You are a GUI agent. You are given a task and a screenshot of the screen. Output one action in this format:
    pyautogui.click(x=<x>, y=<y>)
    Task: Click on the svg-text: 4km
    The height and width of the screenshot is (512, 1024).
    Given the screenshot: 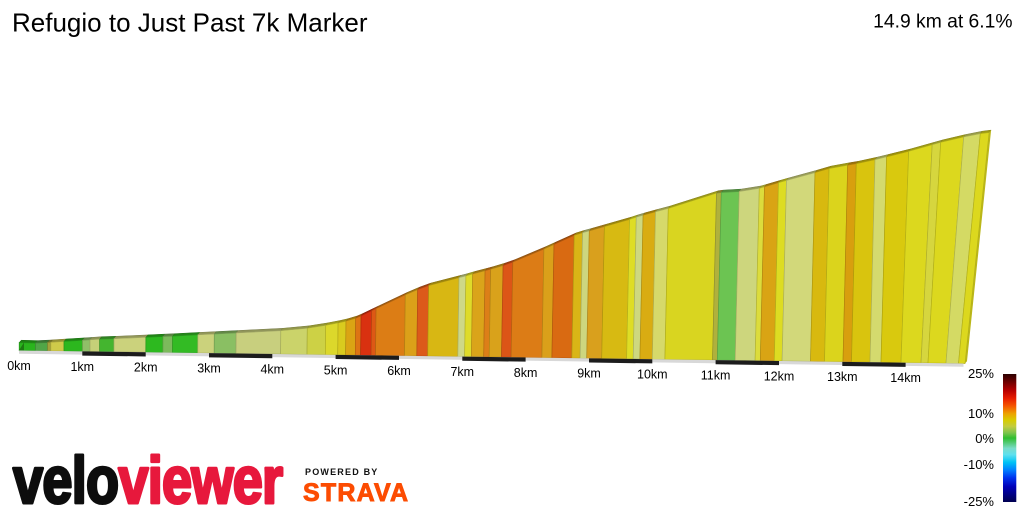 What is the action you would take?
    pyautogui.click(x=272, y=369)
    